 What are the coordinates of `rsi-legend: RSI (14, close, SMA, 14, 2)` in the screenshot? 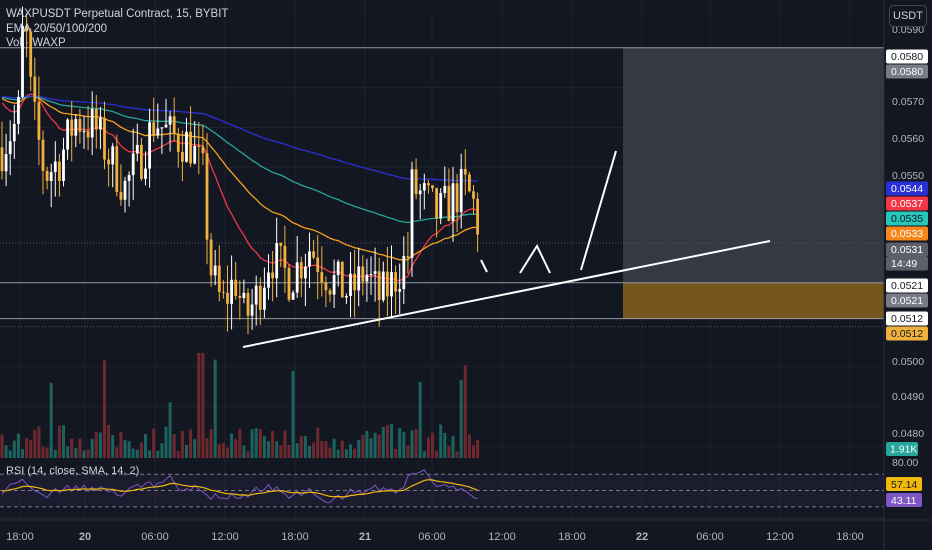 It's located at (73, 471).